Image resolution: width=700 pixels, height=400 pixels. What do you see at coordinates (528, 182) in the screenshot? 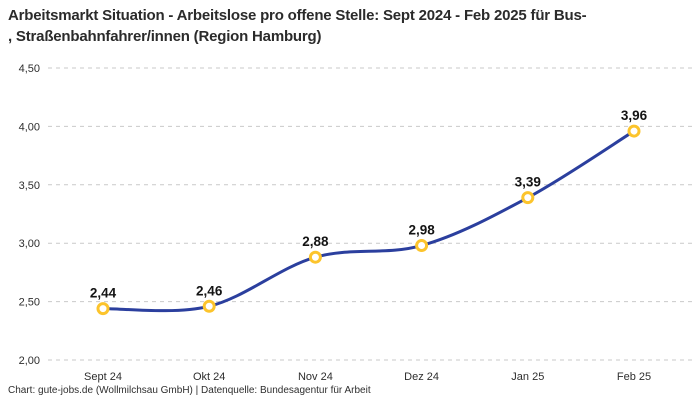
I see `data-point-value-label: 3,39` at bounding box center [528, 182].